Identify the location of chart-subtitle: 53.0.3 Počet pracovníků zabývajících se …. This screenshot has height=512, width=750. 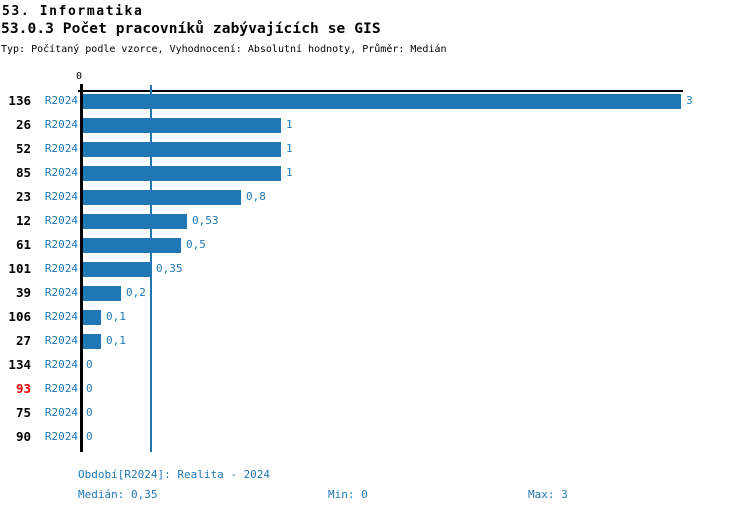
(191, 29).